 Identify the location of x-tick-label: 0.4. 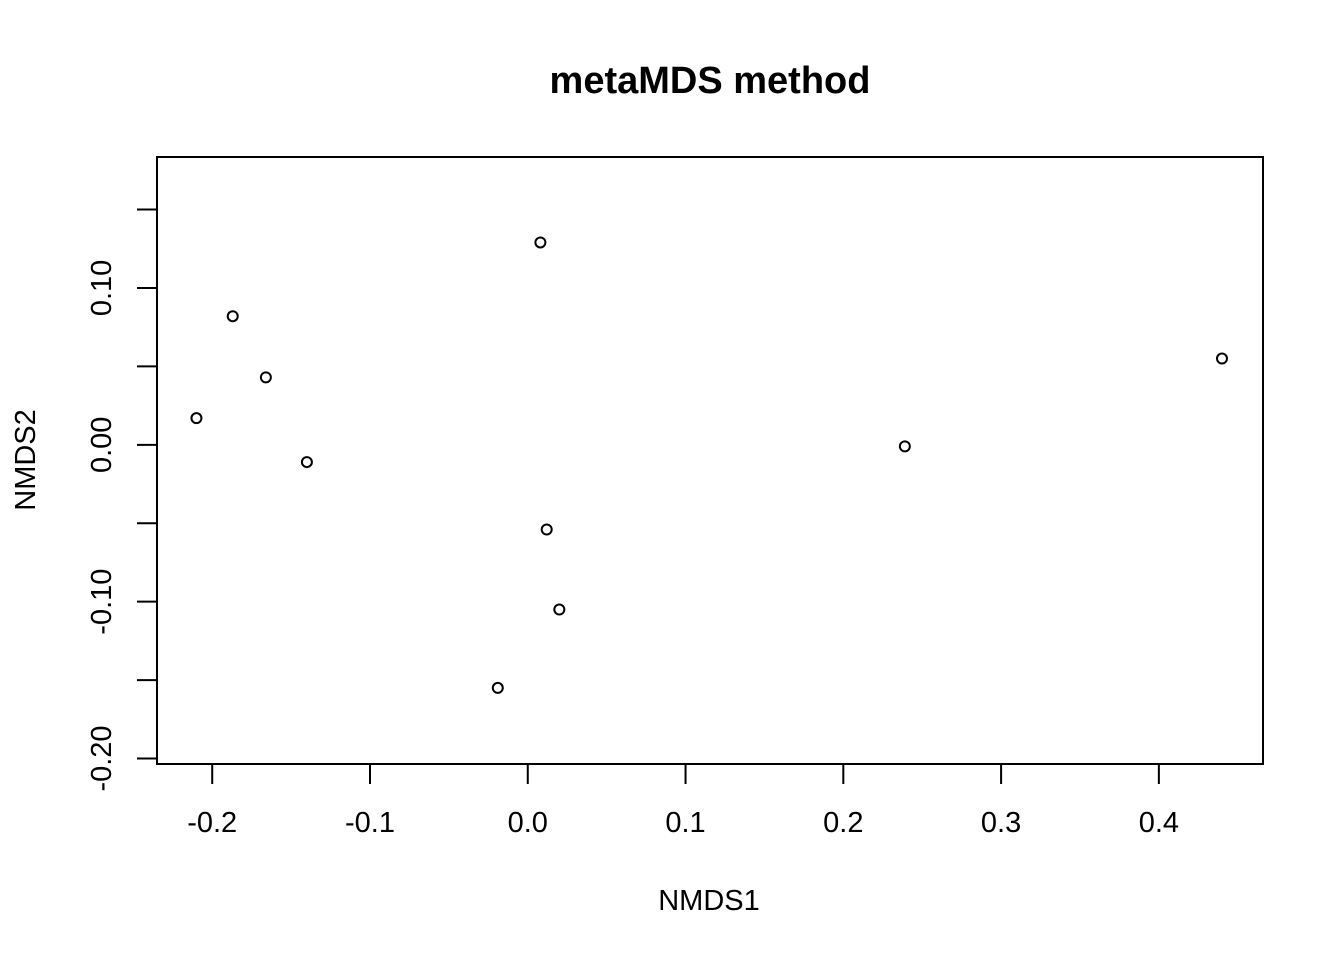
(1159, 823).